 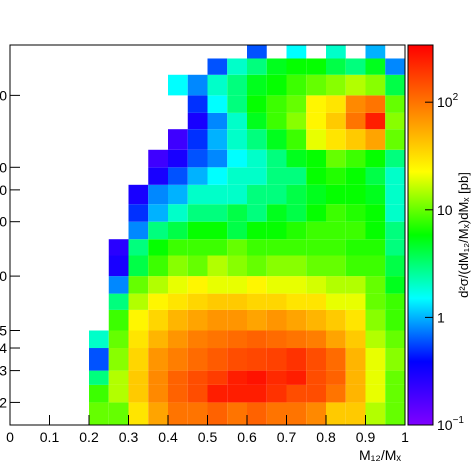 I want to click on colorbar-tick-exponent: −1, so click(x=459, y=420).